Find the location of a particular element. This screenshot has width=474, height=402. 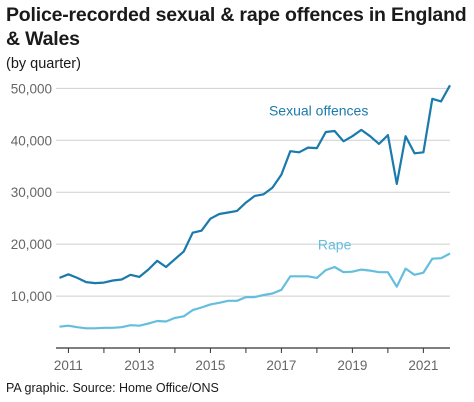

x-tick-label: 2021 is located at coordinates (423, 365).